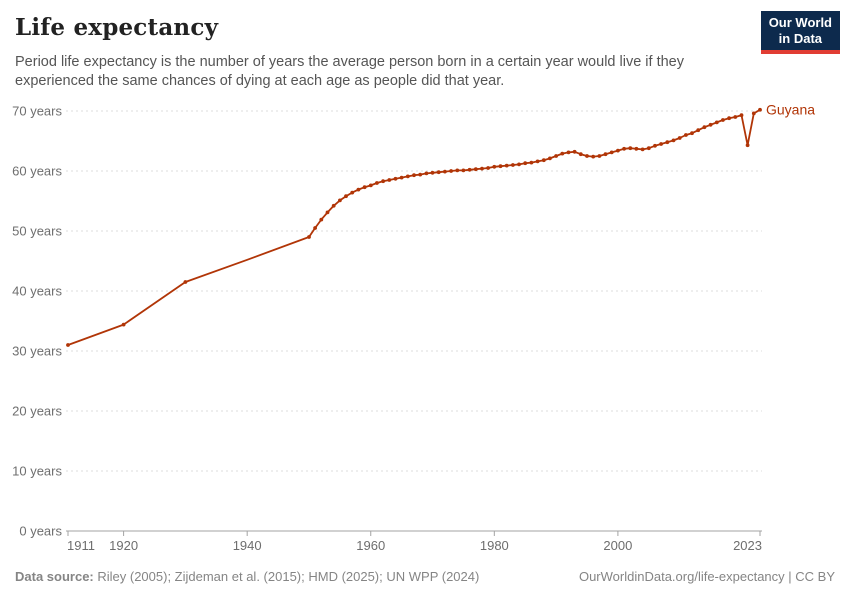 Image resolution: width=850 pixels, height=600 pixels. I want to click on x-tick-label-1960: 1960, so click(370, 545).